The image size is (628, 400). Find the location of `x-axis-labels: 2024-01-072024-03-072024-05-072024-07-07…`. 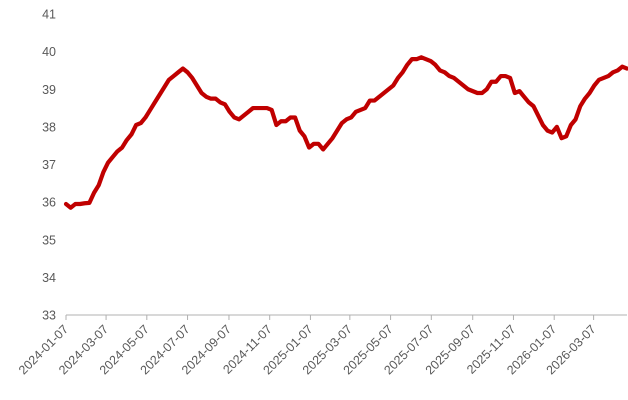

x-axis-labels: 2024-01-072024-03-072024-05-072024-07-07… is located at coordinates (307, 349).